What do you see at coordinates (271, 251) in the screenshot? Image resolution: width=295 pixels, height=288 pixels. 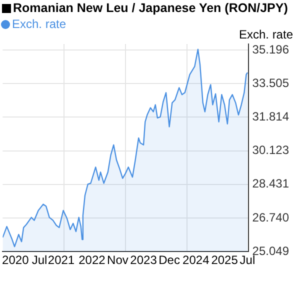 I see `y-tick-label: 25.049` at bounding box center [271, 251].